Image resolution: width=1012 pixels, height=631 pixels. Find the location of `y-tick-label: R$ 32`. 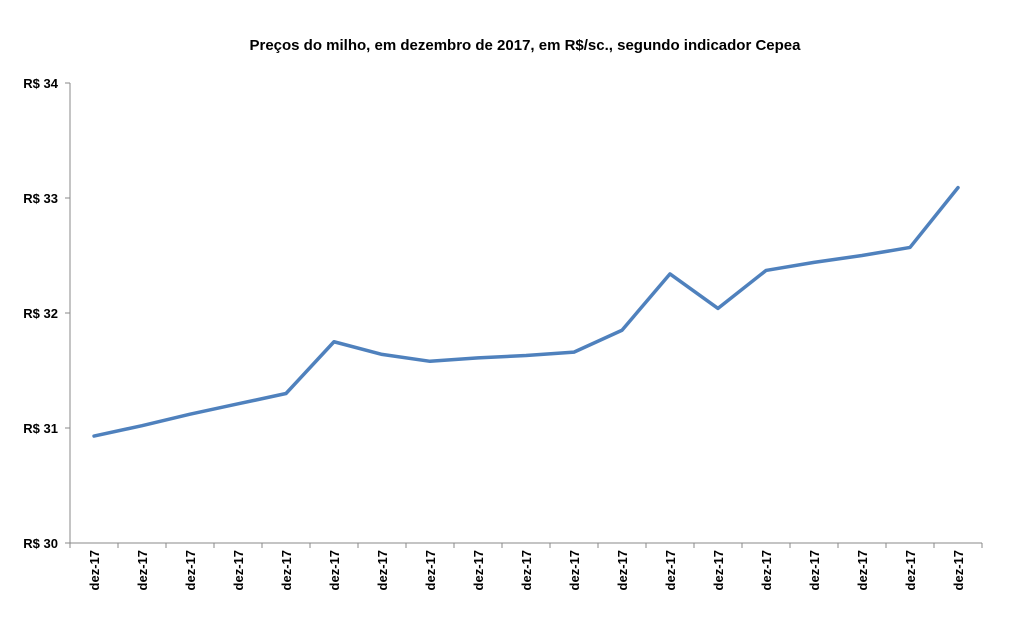

y-tick-label: R$ 32 is located at coordinates (40, 313).